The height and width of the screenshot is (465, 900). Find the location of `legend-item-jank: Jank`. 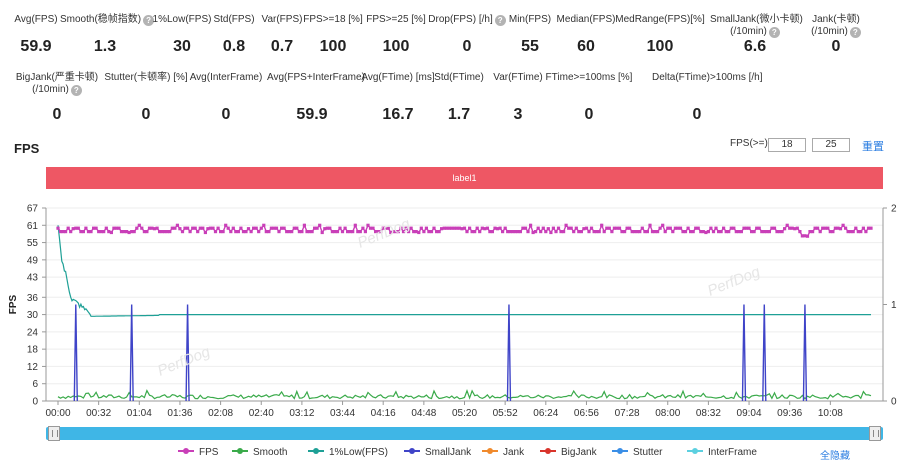

legend-item-jank: Jank is located at coordinates (503, 452).